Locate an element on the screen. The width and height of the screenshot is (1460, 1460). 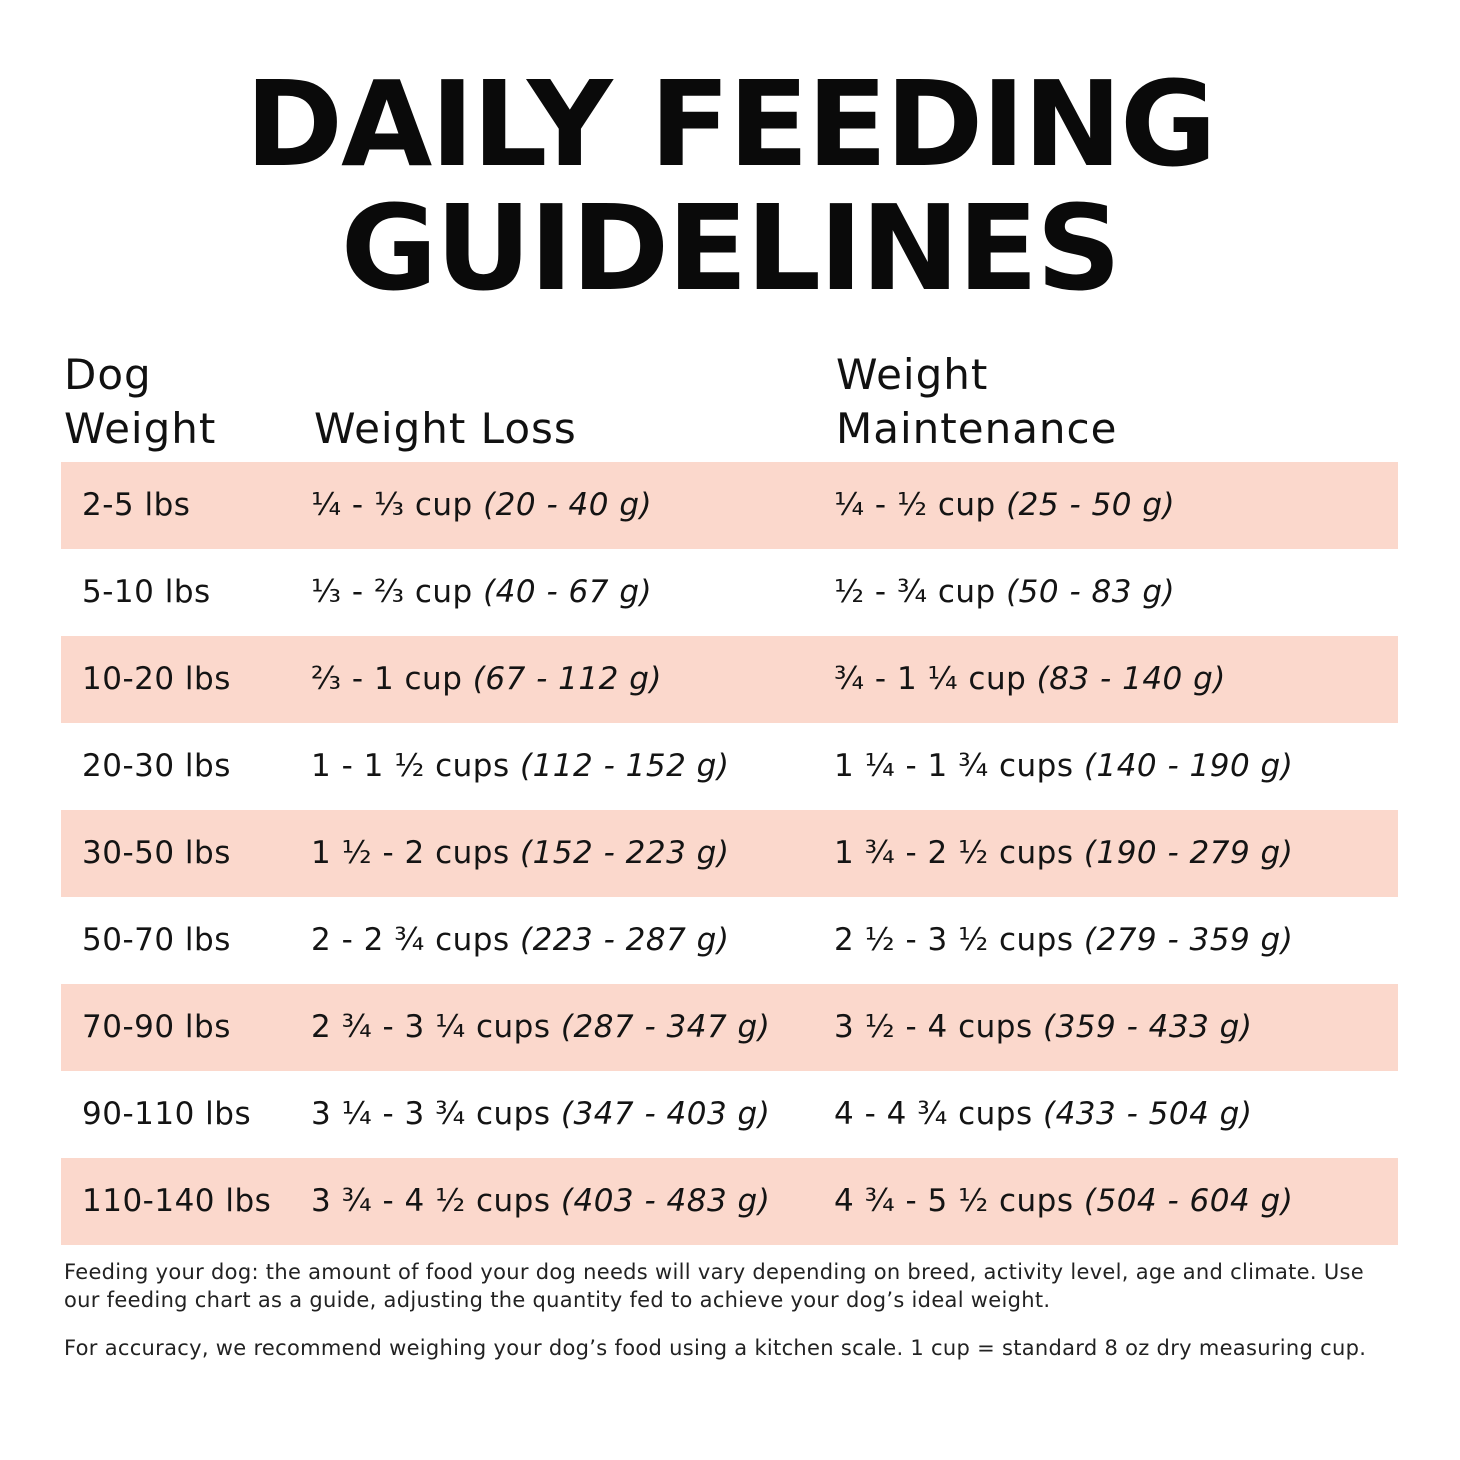
cups: ⅓ - ⅔ cup is located at coordinates (392, 592).